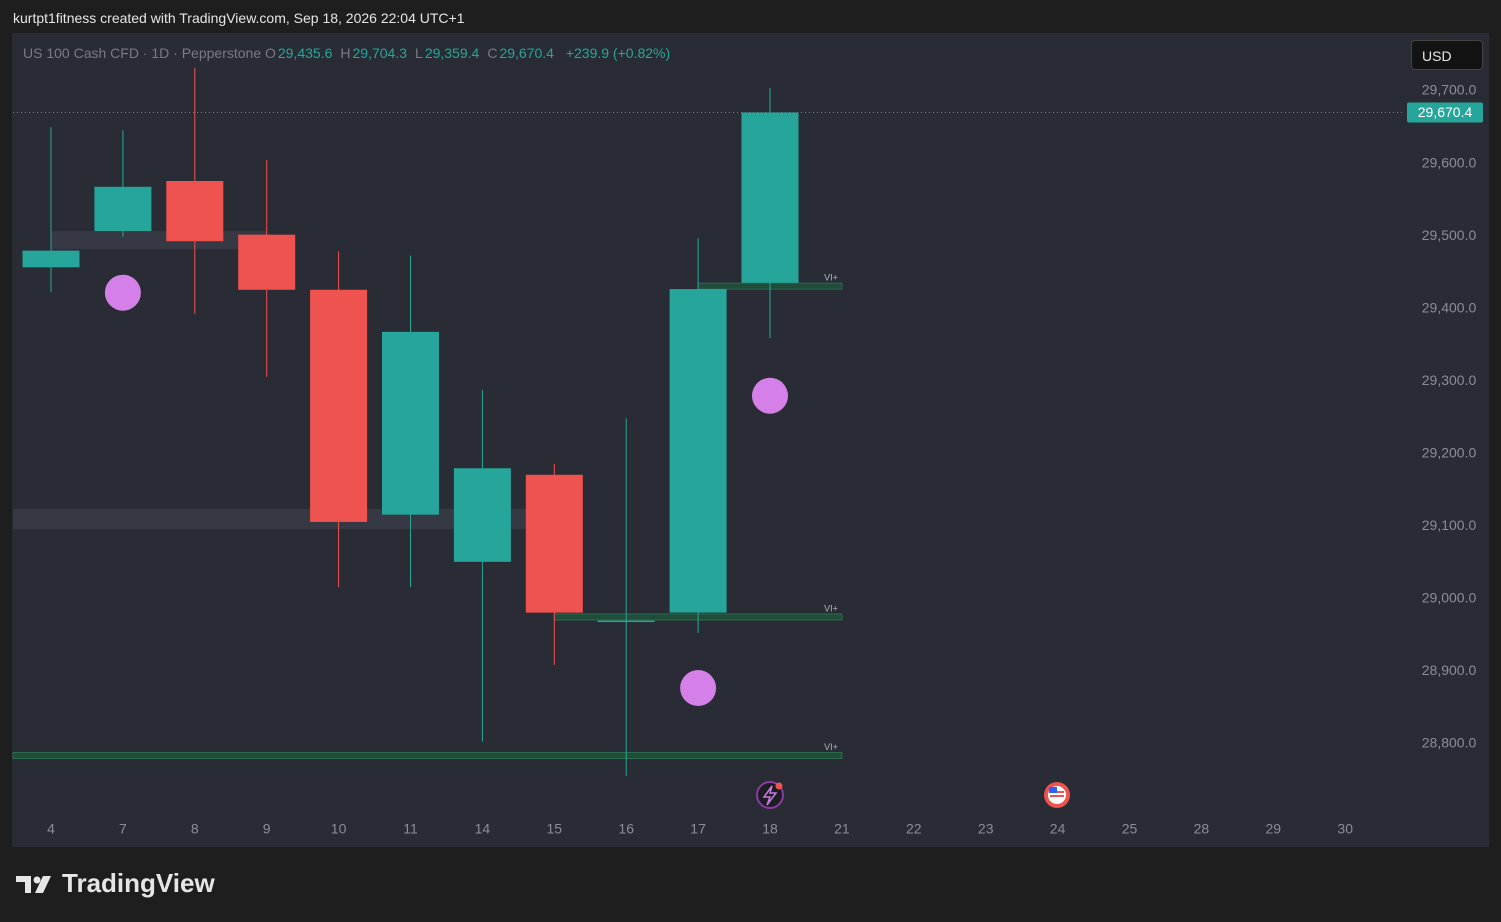 The width and height of the screenshot is (1501, 922). What do you see at coordinates (1345, 829) in the screenshot?
I see `x-tick-label: 30` at bounding box center [1345, 829].